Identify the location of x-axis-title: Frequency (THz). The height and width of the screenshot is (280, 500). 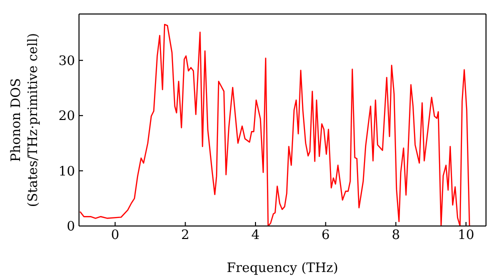
(282, 268).